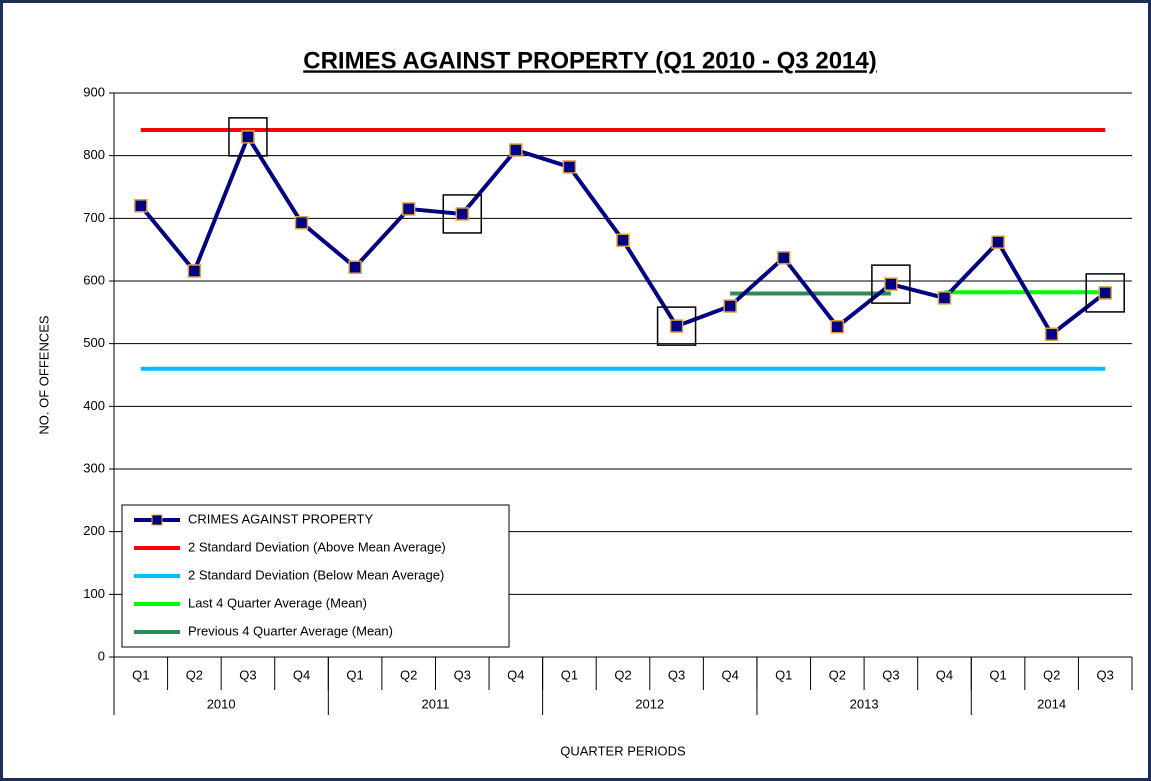 This screenshot has height=781, width=1151. I want to click on y-tick-label: 100, so click(94, 593).